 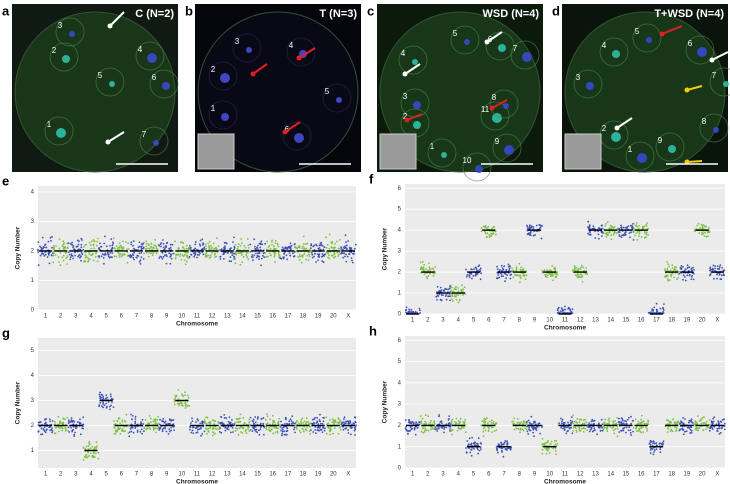 What do you see at coordinates (318, 475) in the screenshot?
I see `x-tick-label: 19` at bounding box center [318, 475].